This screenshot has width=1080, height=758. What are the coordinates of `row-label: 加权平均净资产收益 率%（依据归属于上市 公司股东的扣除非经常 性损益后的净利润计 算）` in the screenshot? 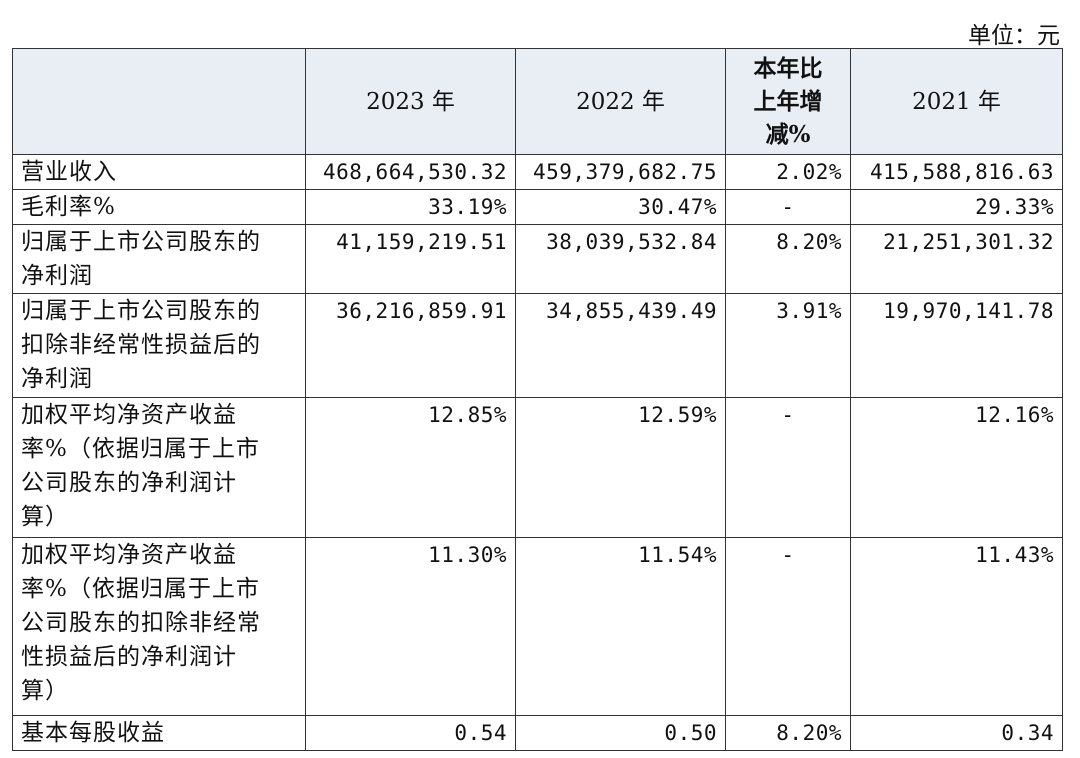 It's located at (159, 626).